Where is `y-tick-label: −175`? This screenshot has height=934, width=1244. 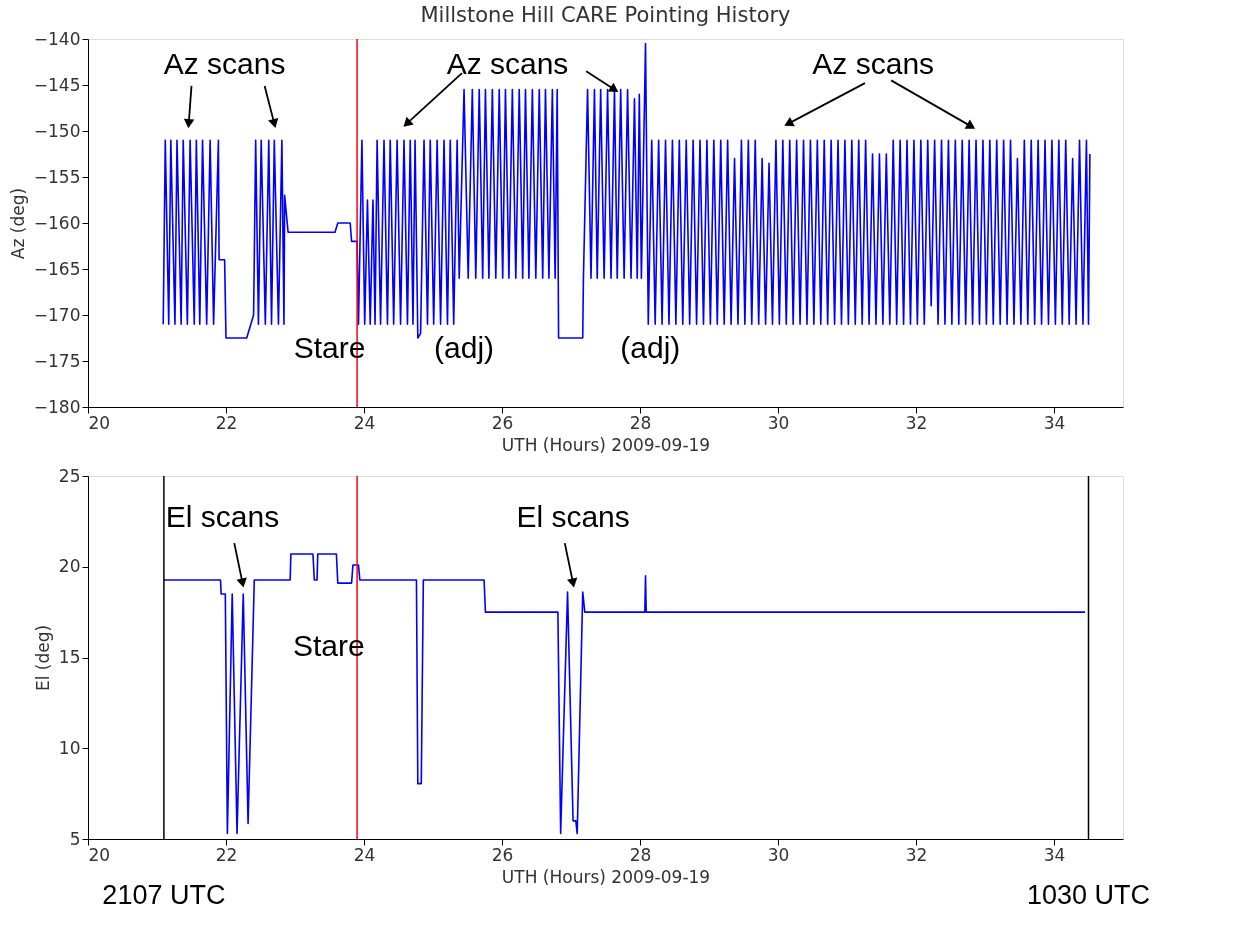
y-tick-label: −175 is located at coordinates (57, 360).